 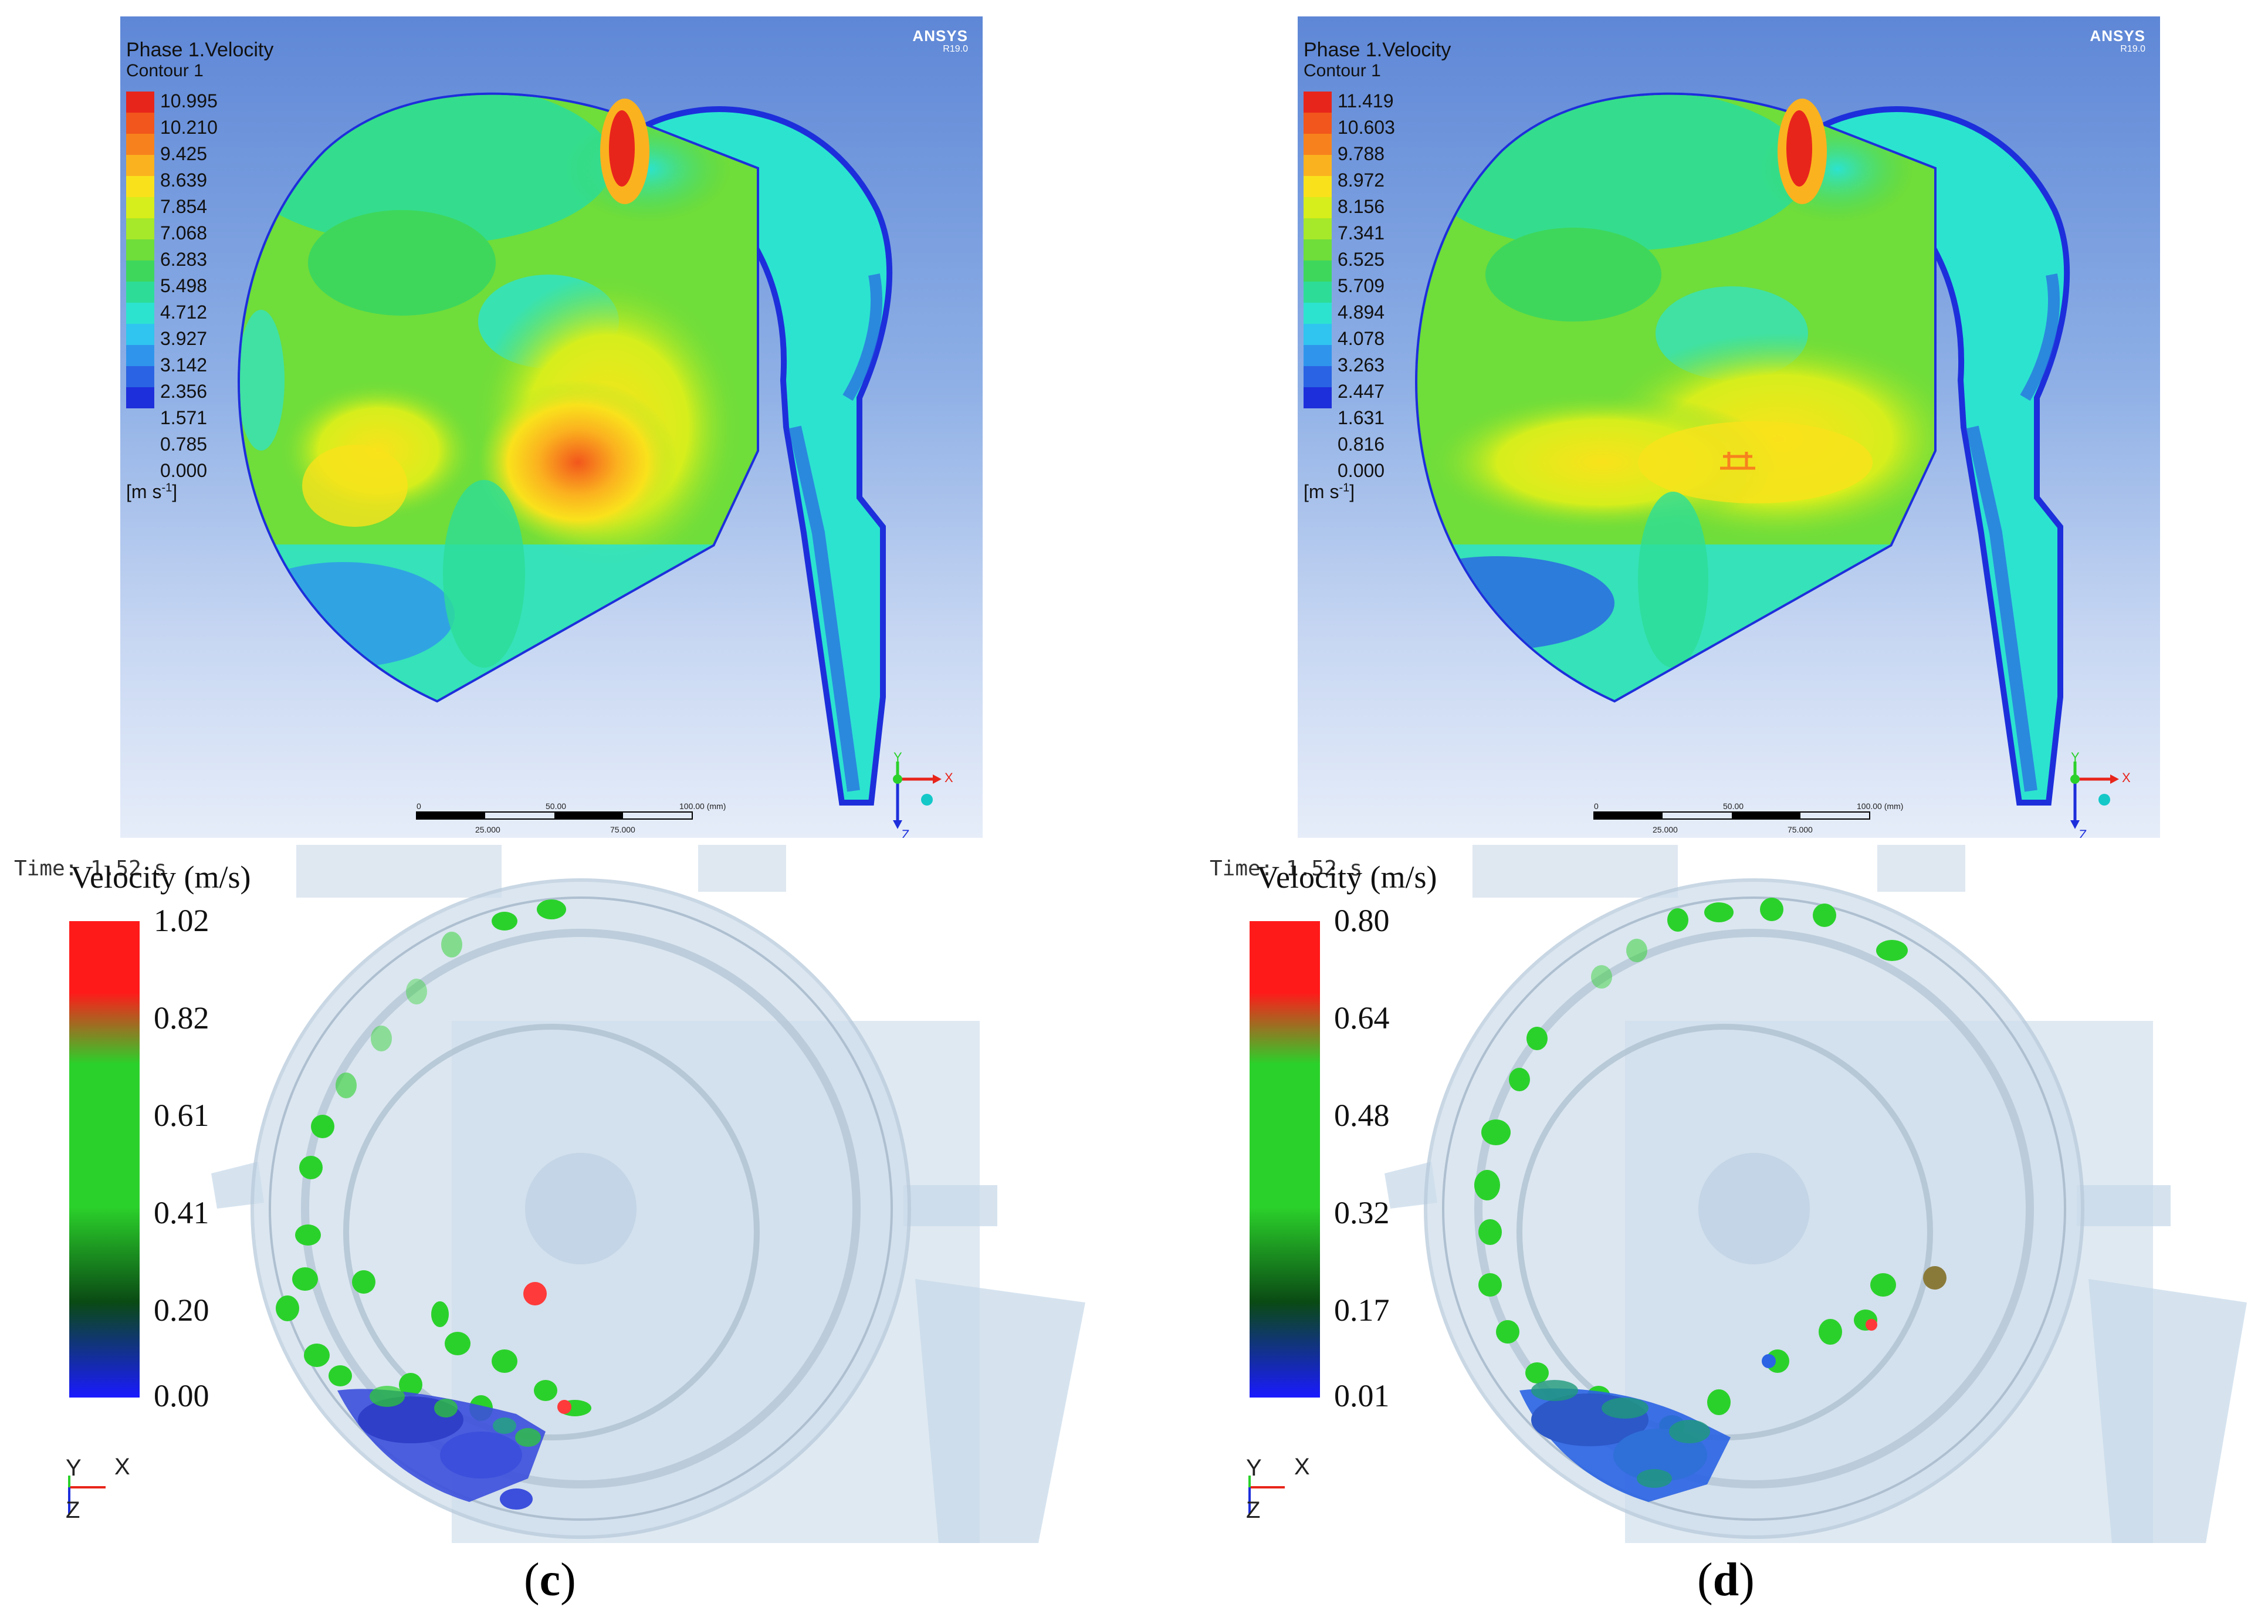 I want to click on colorbar-tick: 0.17, so click(x=1362, y=1310).